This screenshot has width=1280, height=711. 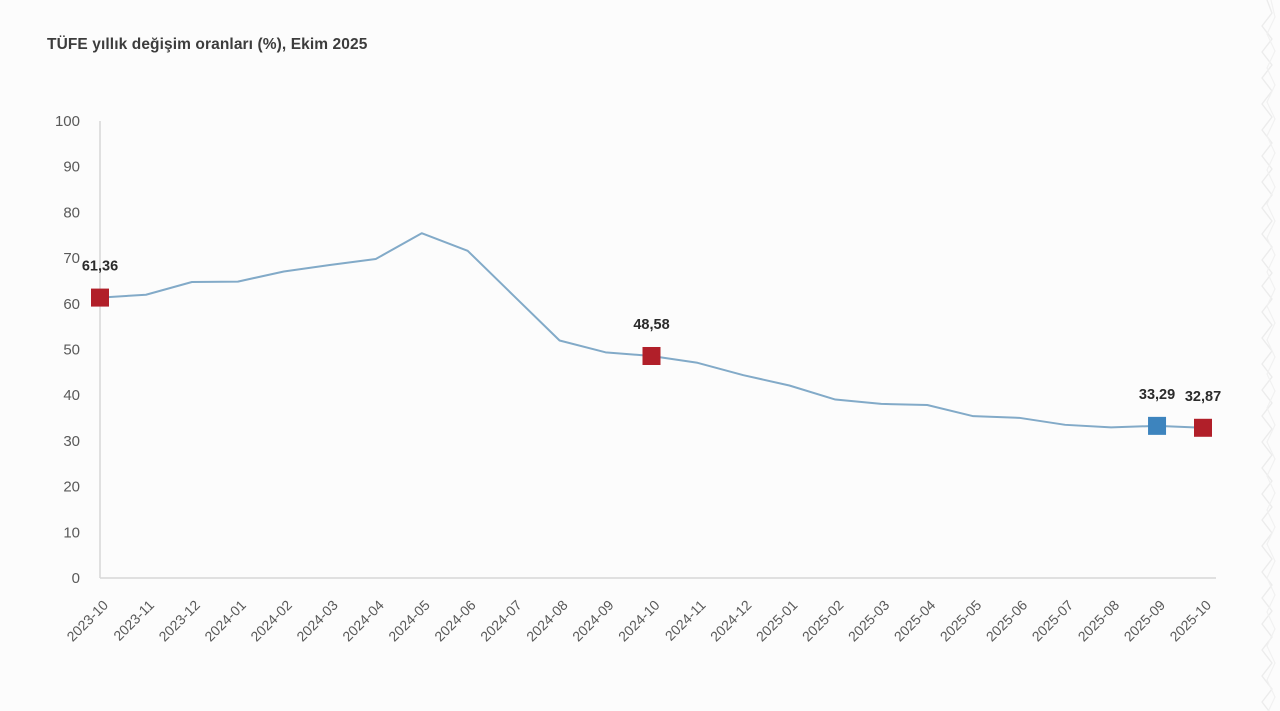 I want to click on y-tick-label: 70, so click(x=71, y=258).